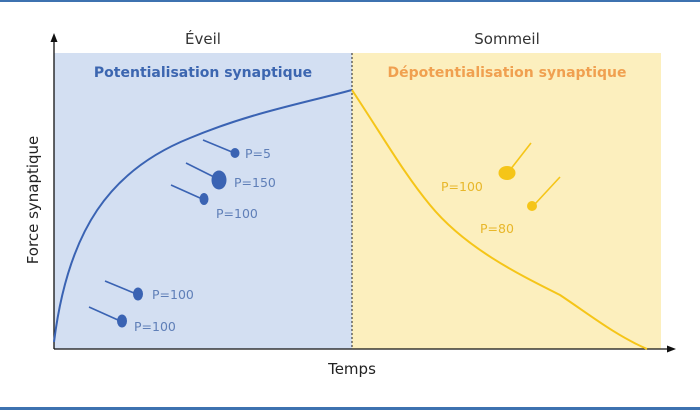  What do you see at coordinates (506, 73) in the screenshot?
I see `sleep-region-title: Dépotentialisation synaptique` at bounding box center [506, 73].